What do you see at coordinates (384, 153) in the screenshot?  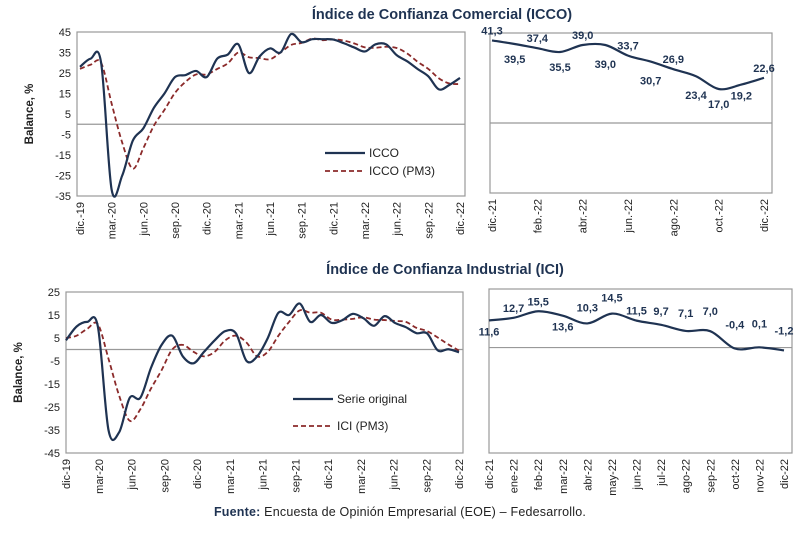 I see `legend-label: ICCO` at bounding box center [384, 153].